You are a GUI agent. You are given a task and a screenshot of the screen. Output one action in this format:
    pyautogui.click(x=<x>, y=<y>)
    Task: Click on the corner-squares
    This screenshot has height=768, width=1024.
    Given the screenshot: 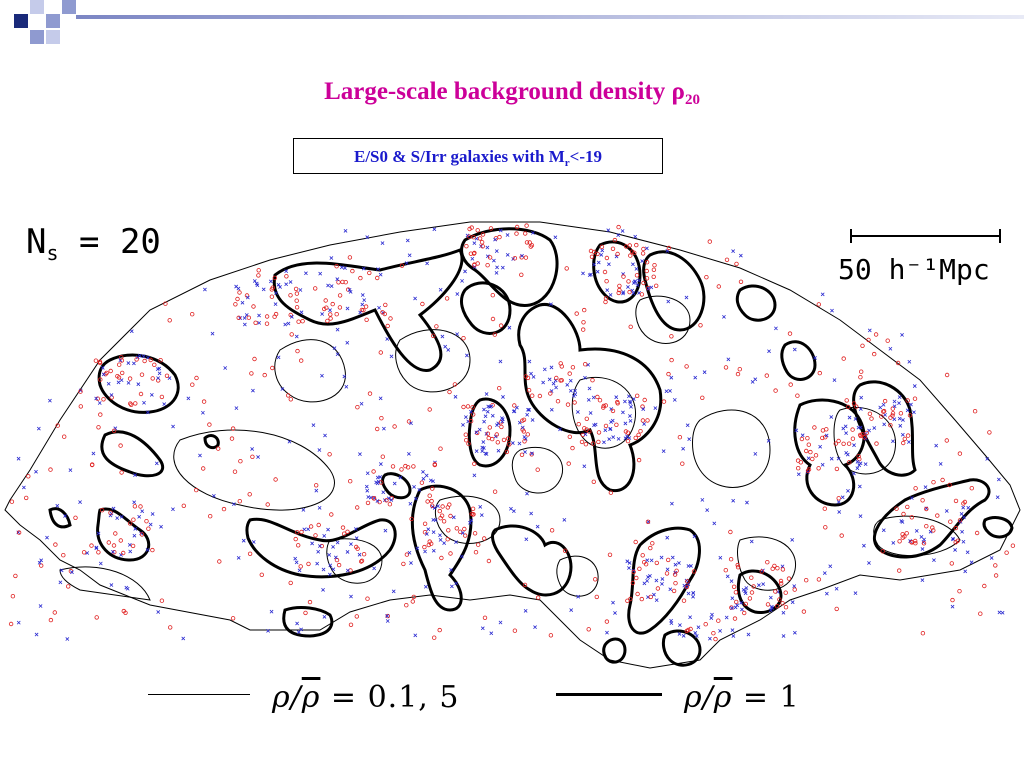 What is the action you would take?
    pyautogui.click(x=40, y=30)
    